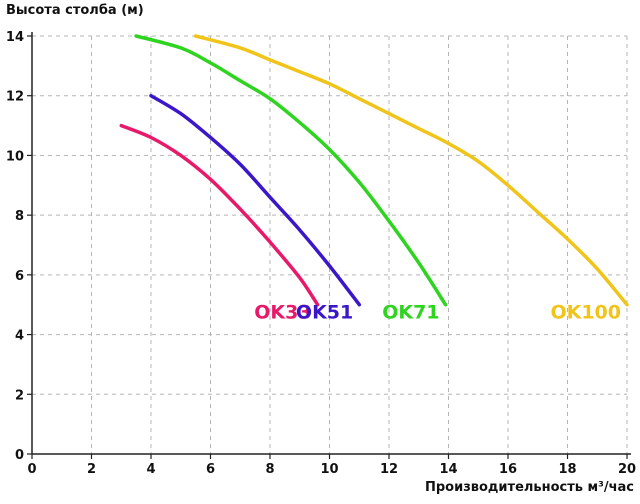 The height and width of the screenshot is (504, 640). Describe the element at coordinates (75, 10) in the screenshot. I see `y-axis-label: Высота столба (м)` at that location.